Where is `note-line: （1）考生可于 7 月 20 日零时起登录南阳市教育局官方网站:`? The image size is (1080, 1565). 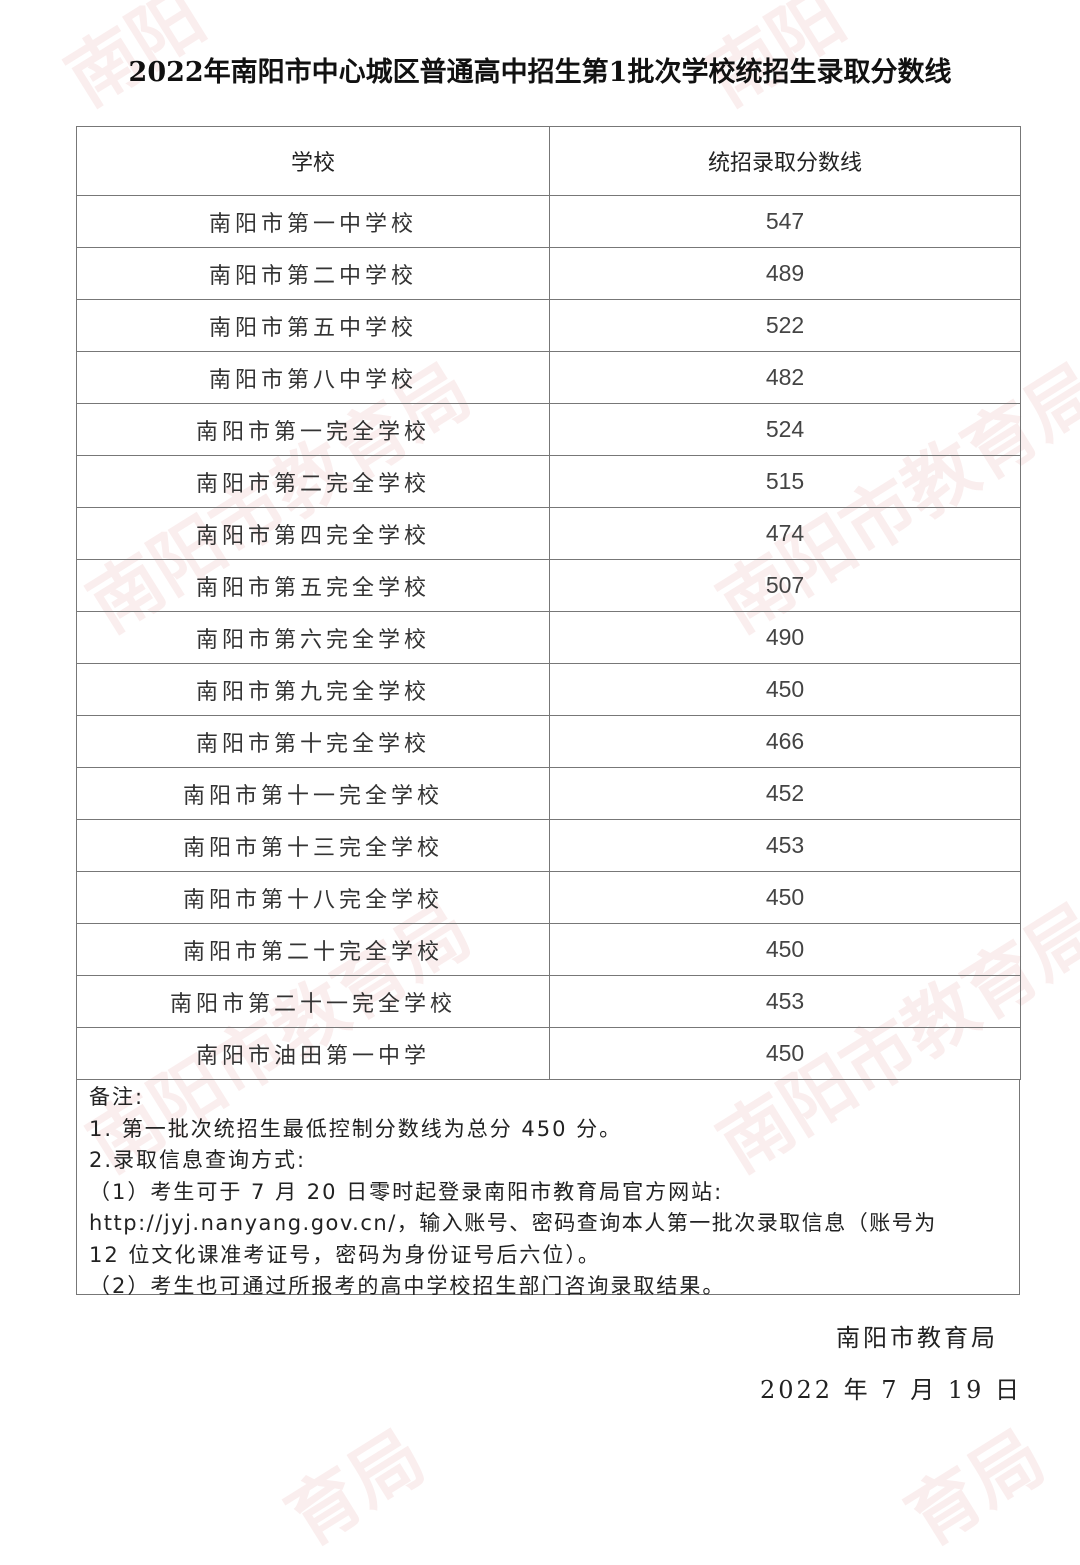
note-line: （1）考生可于 7 月 20 日零时起登录南阳市教育局官方网站: is located at coordinates (406, 1191).